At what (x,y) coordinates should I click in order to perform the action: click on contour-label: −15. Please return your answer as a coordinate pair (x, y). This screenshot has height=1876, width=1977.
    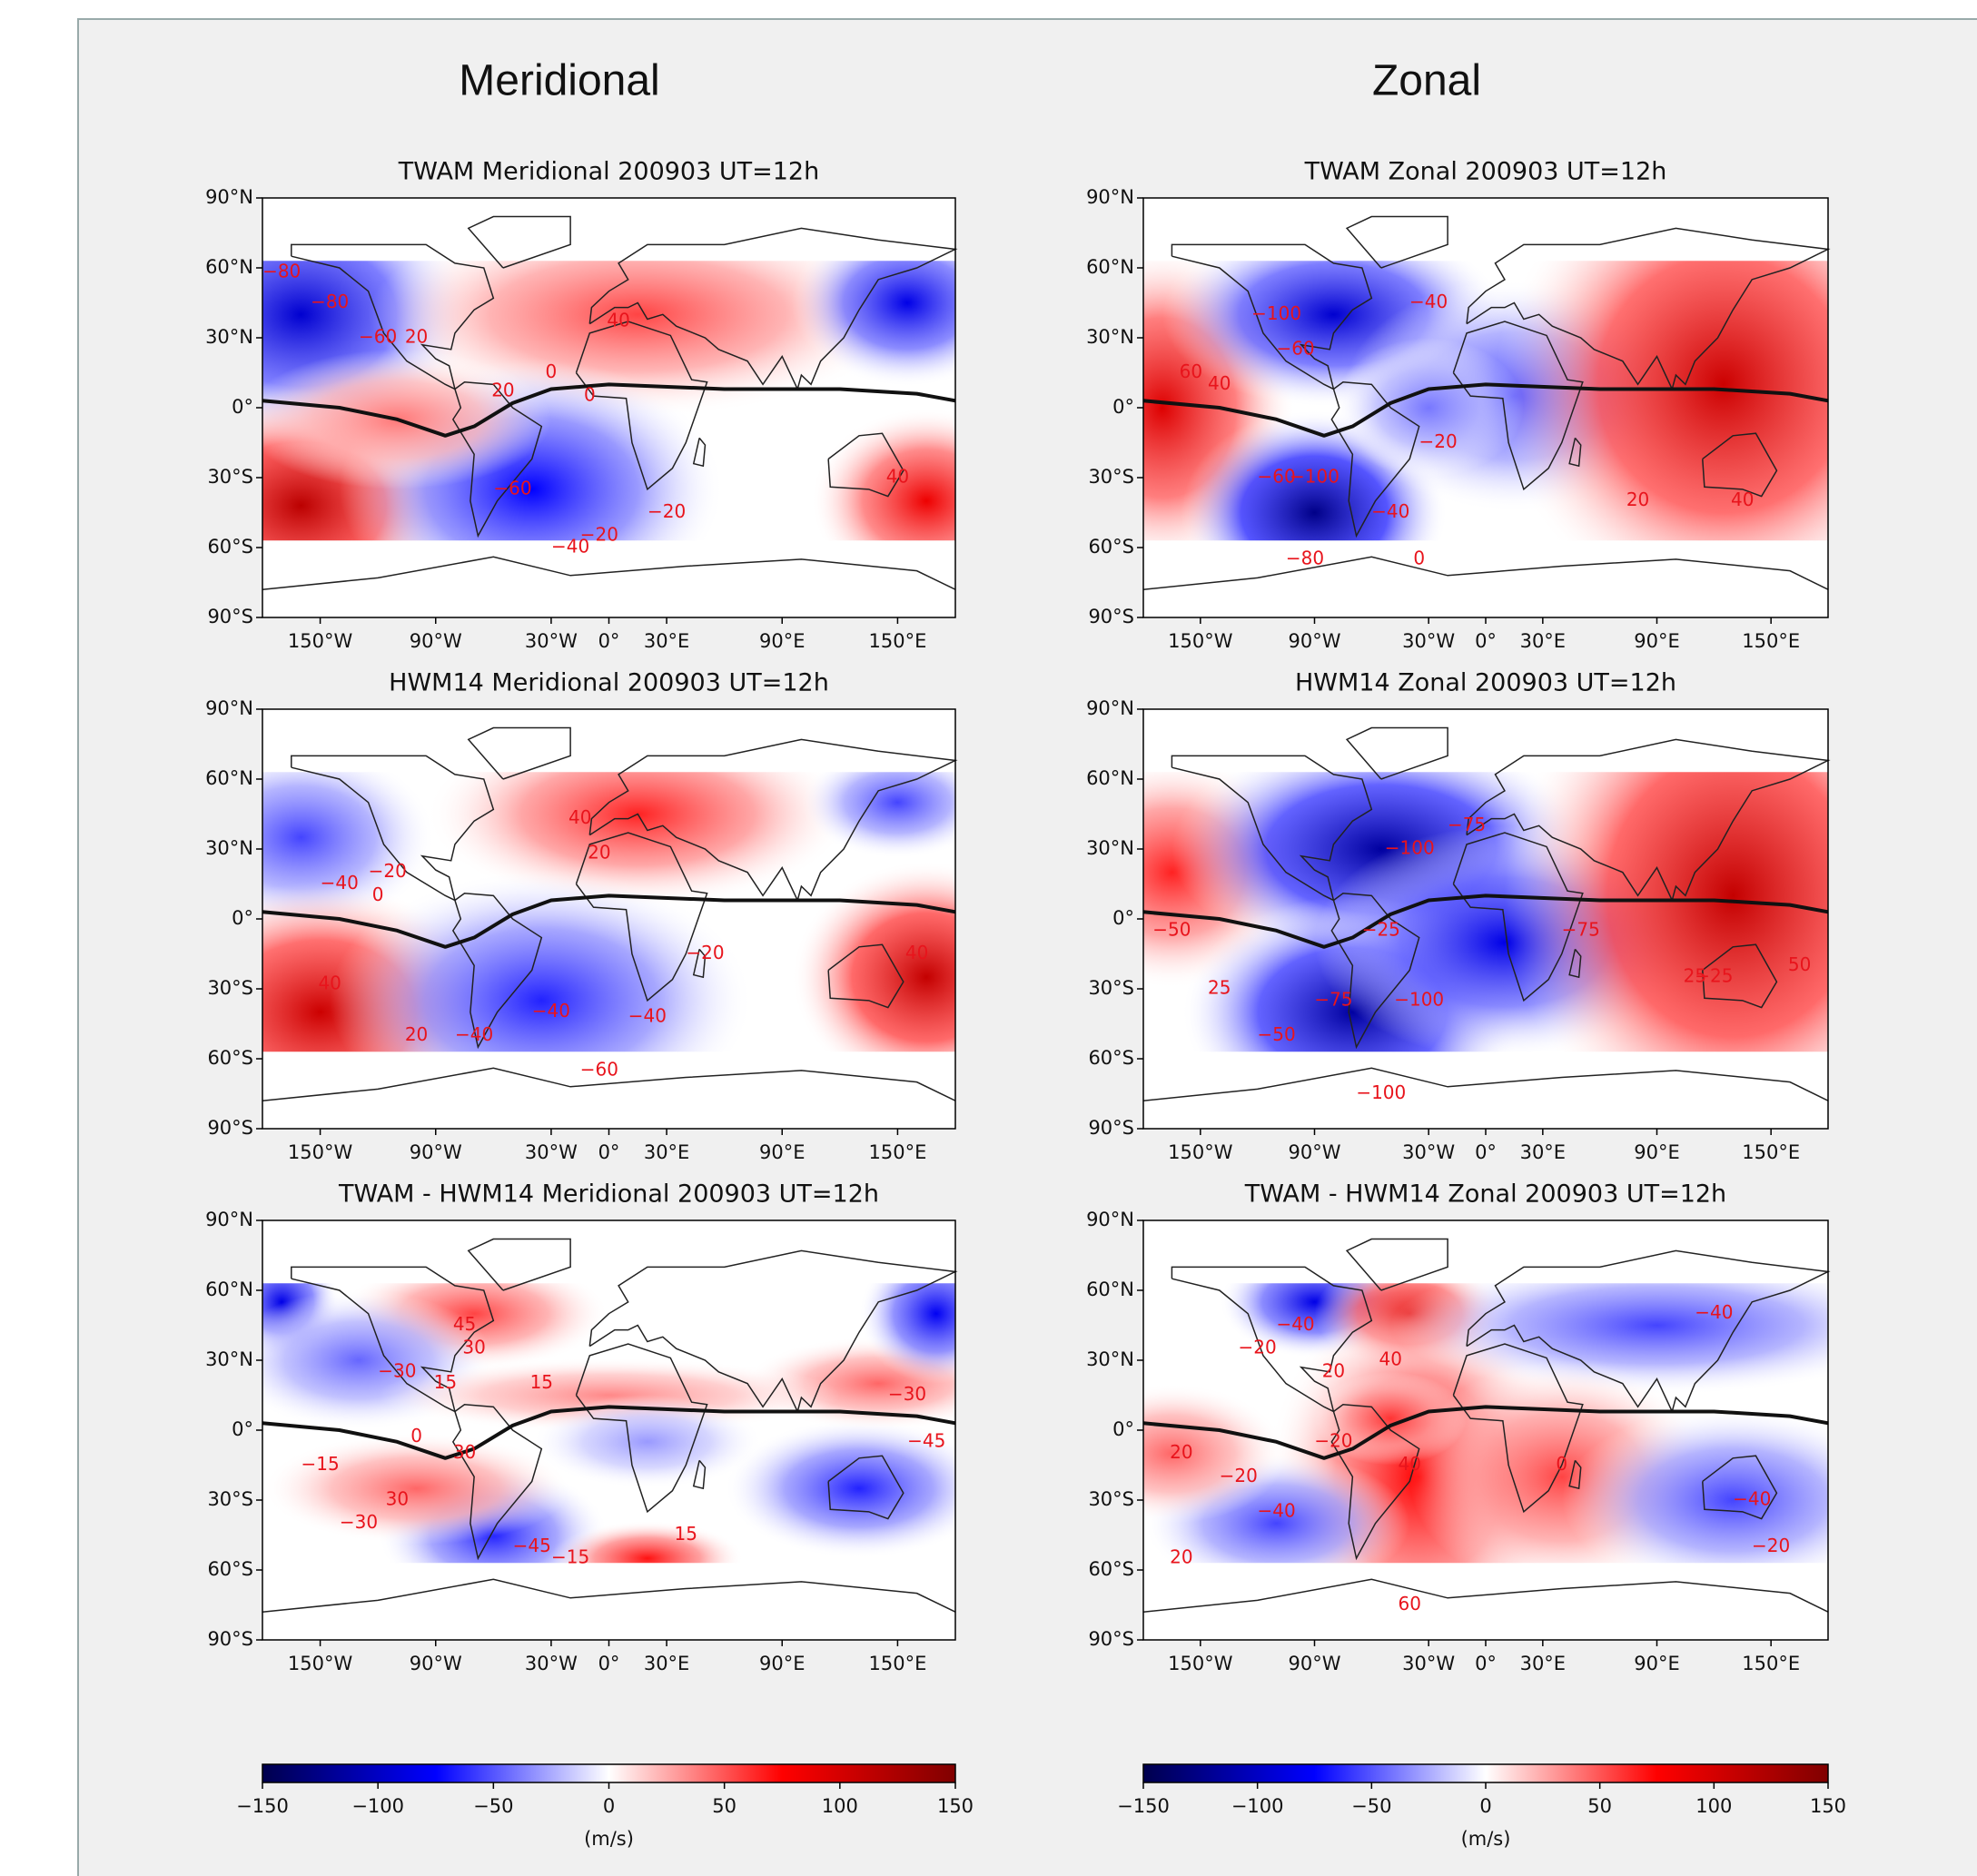
    Looking at the image, I should click on (570, 1557).